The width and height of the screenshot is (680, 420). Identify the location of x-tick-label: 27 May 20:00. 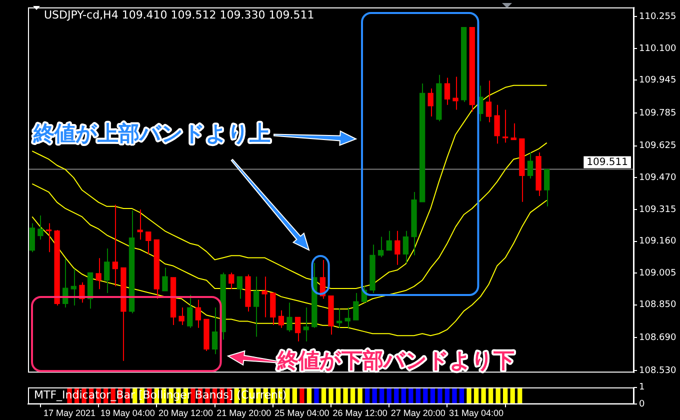
(418, 413).